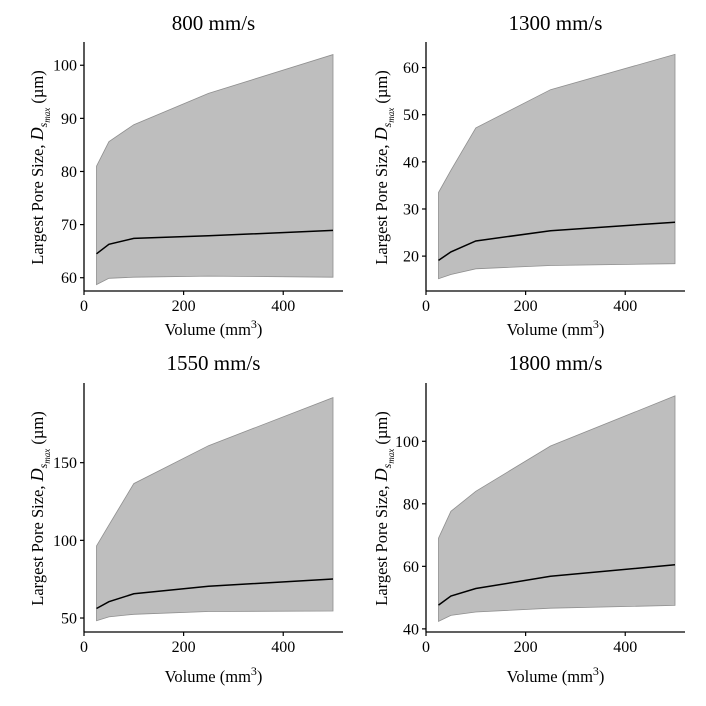 The height and width of the screenshot is (706, 706). What do you see at coordinates (411, 257) in the screenshot?
I see `y-tick-label: 20` at bounding box center [411, 257].